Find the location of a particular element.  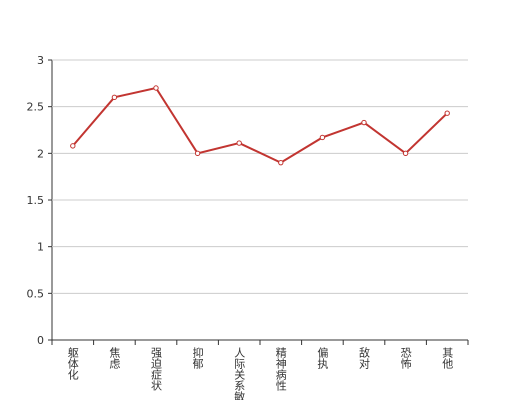

y-tick-label: 0 is located at coordinates (40, 340).